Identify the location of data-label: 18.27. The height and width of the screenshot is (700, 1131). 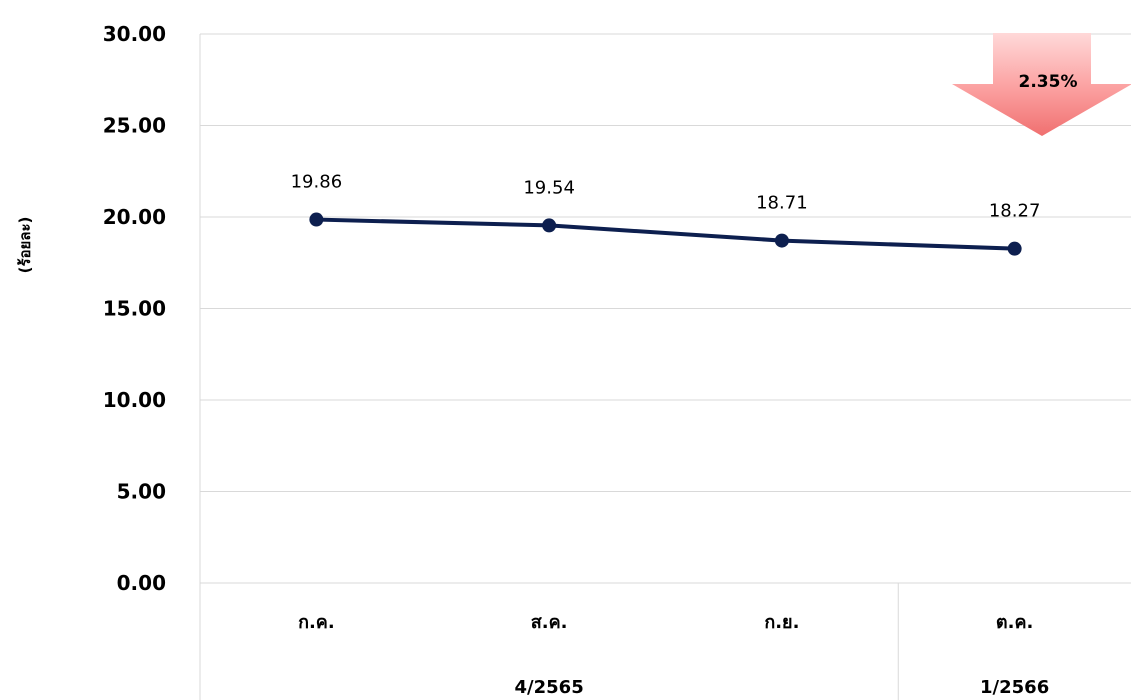
(1015, 211).